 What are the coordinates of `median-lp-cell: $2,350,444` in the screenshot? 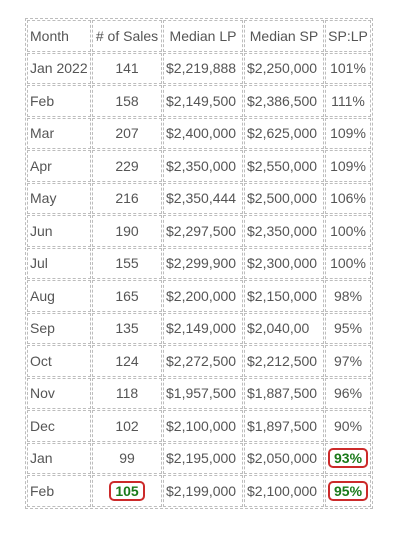 It's located at (203, 198).